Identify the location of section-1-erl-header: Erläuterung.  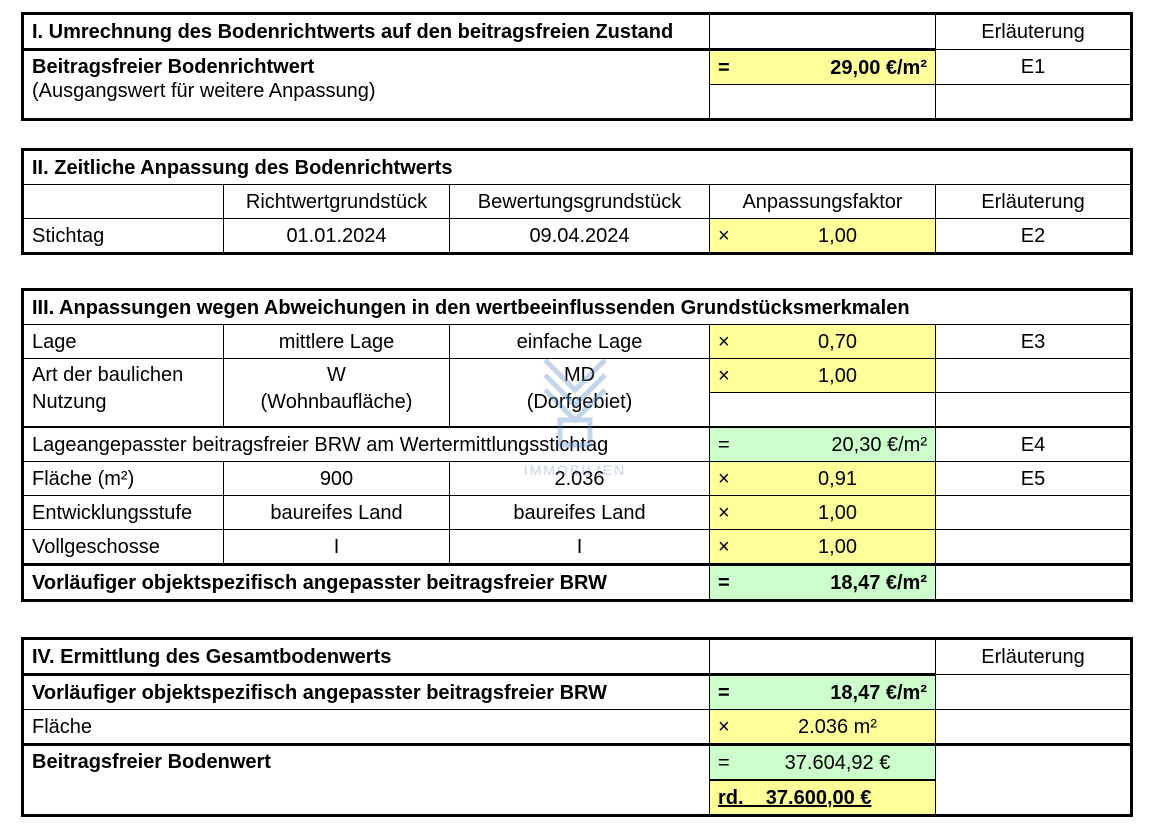
(1033, 31).